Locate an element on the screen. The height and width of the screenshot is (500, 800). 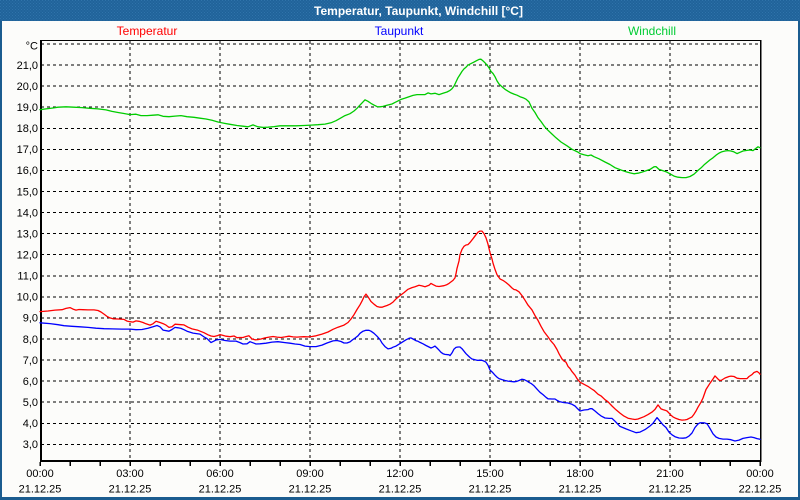
svg-text: 03:00 is located at coordinates (130, 474).